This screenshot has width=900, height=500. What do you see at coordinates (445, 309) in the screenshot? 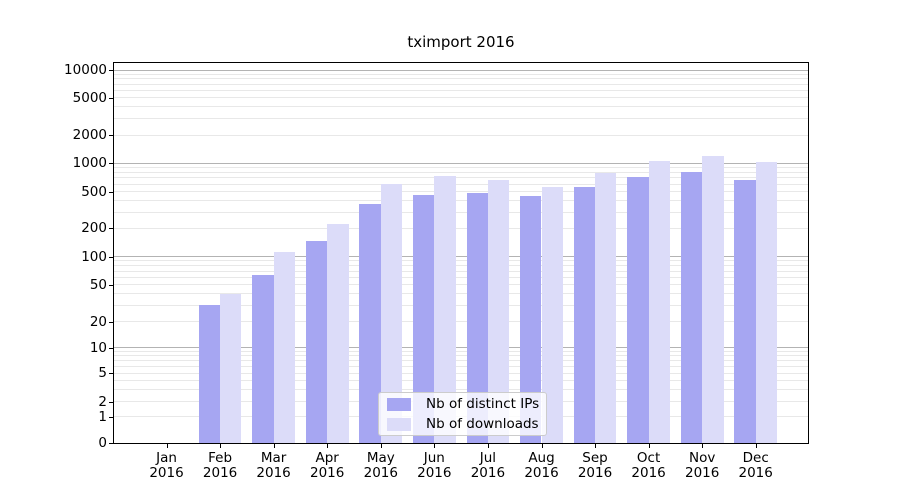
I see `bar-downloads-jun` at bounding box center [445, 309].